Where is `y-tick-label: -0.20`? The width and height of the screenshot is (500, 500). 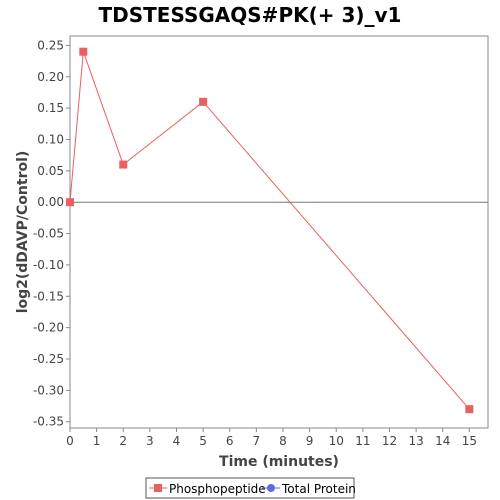 y-tick-label: -0.20 is located at coordinates (48, 328).